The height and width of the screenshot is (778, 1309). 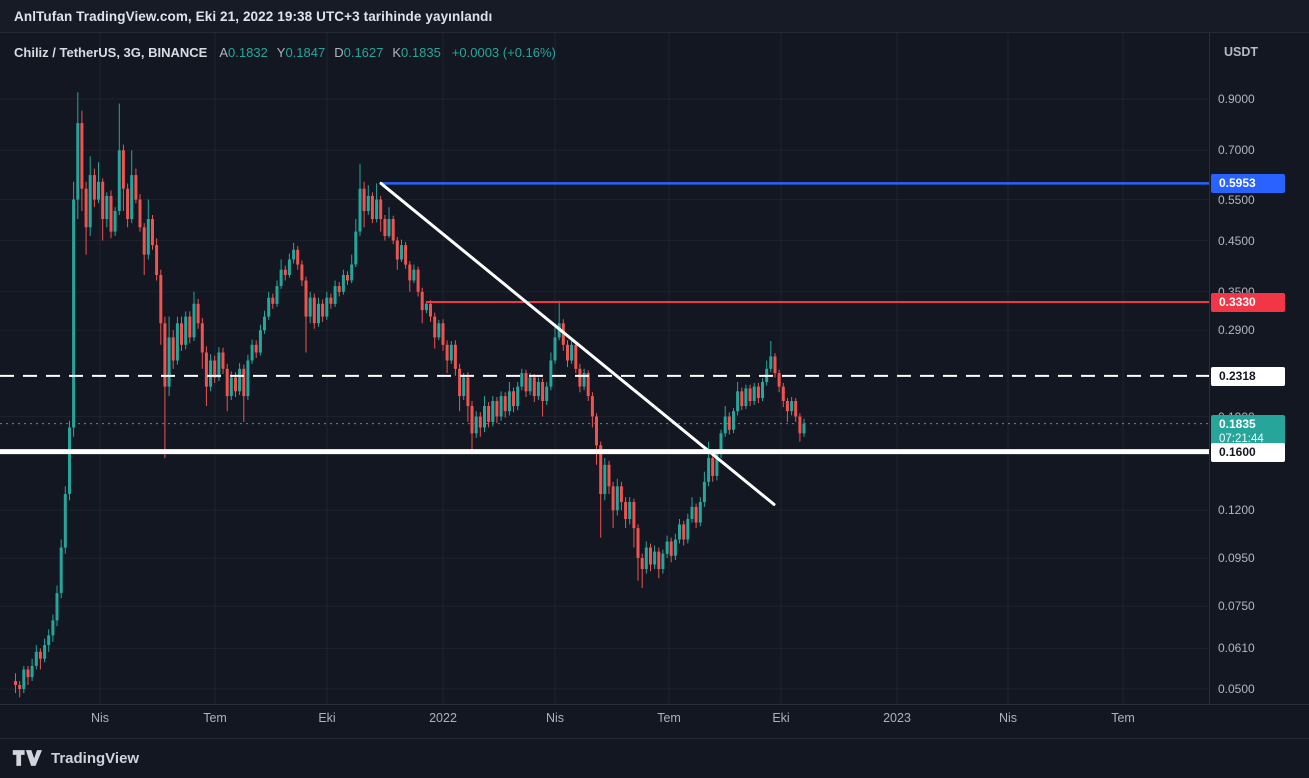 What do you see at coordinates (27, 758) in the screenshot?
I see `tradingview-logo` at bounding box center [27, 758].